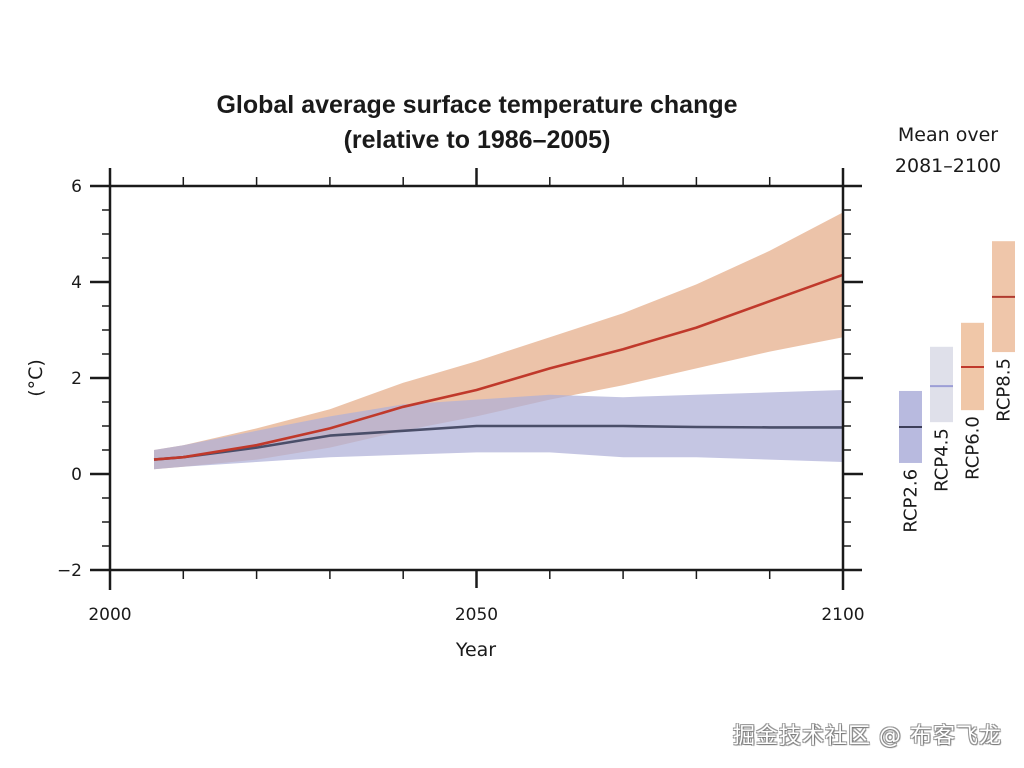 This screenshot has width=1024, height=768. Describe the element at coordinates (36, 378) in the screenshot. I see `y-axis-label: (°C)` at that location.